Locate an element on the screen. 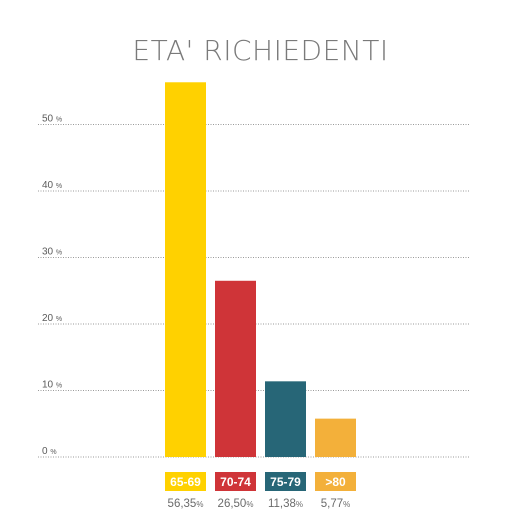  y-tick-label-30: 30 % is located at coordinates (52, 252).